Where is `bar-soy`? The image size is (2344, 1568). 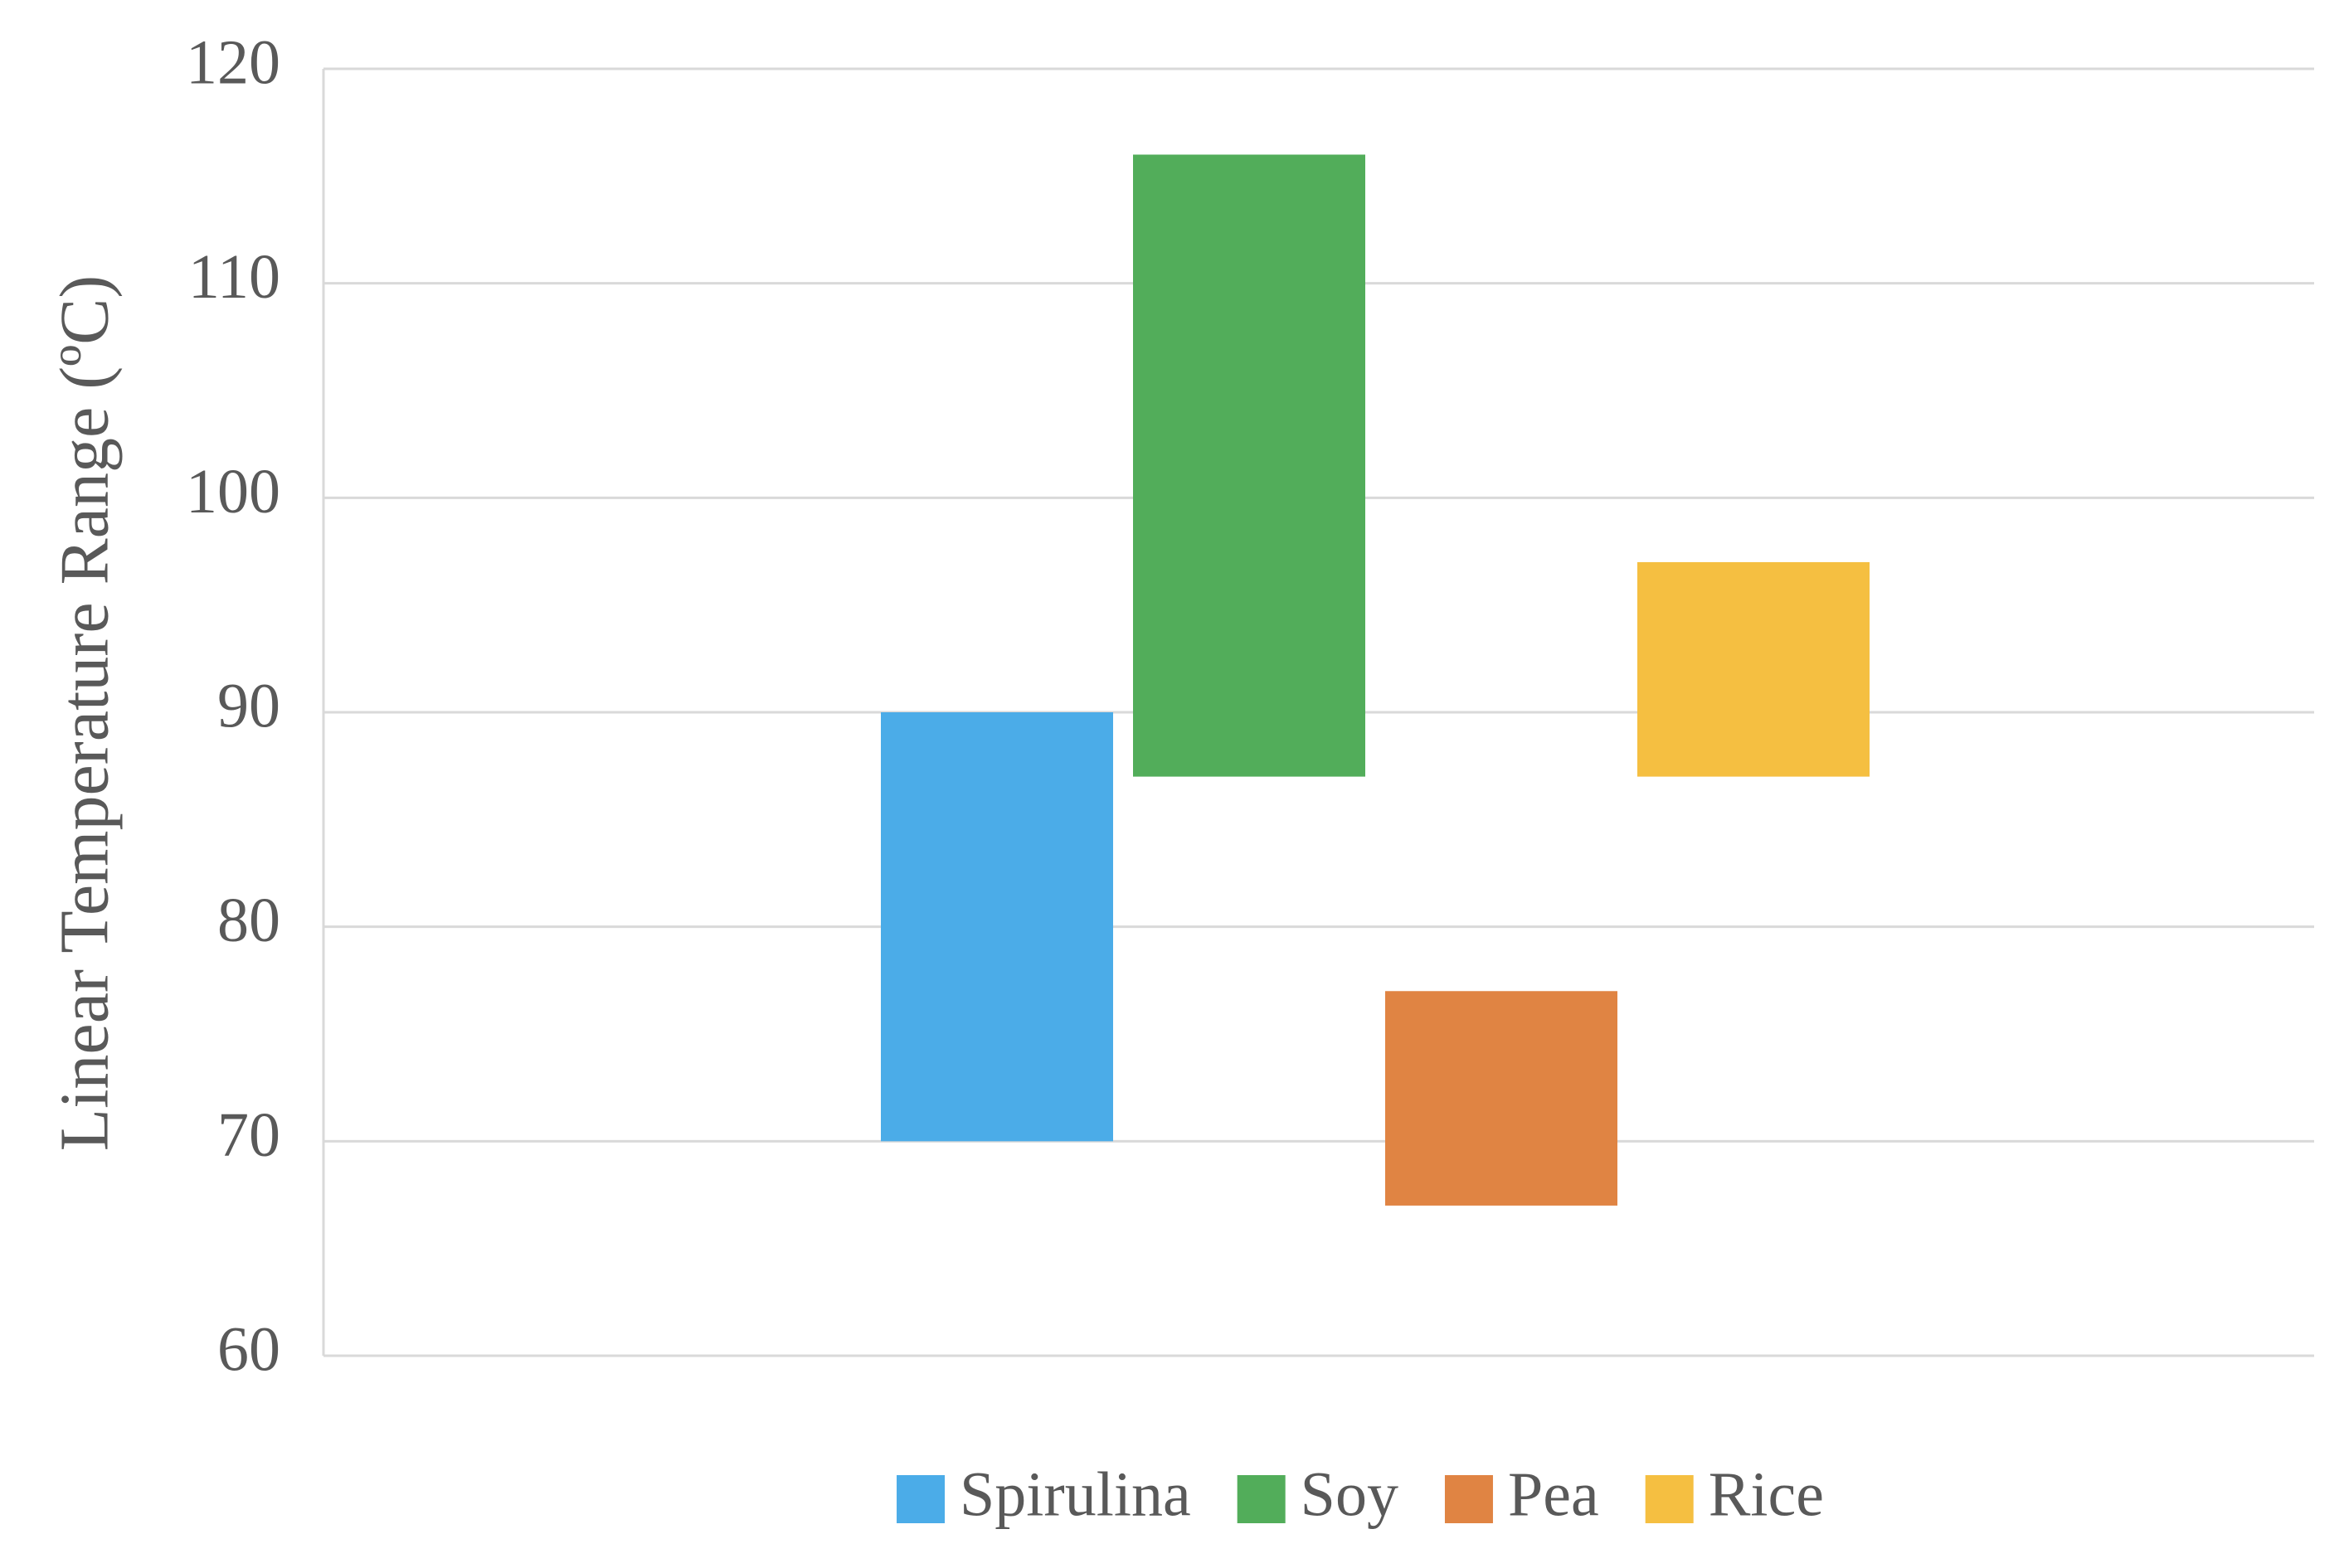
bar-soy is located at coordinates (1249, 465).